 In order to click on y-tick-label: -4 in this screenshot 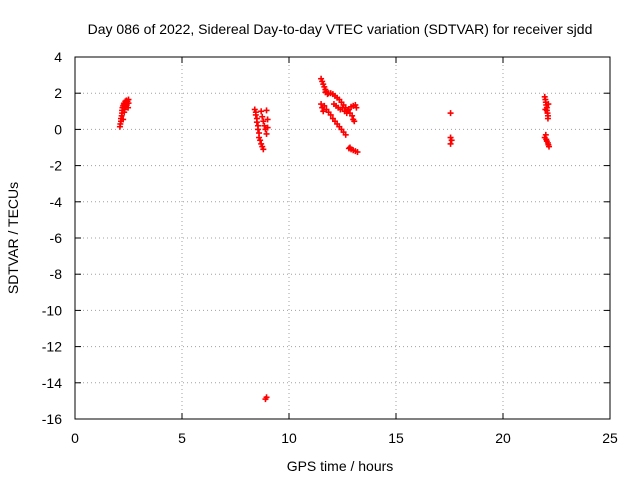, I will do `click(56, 202)`.